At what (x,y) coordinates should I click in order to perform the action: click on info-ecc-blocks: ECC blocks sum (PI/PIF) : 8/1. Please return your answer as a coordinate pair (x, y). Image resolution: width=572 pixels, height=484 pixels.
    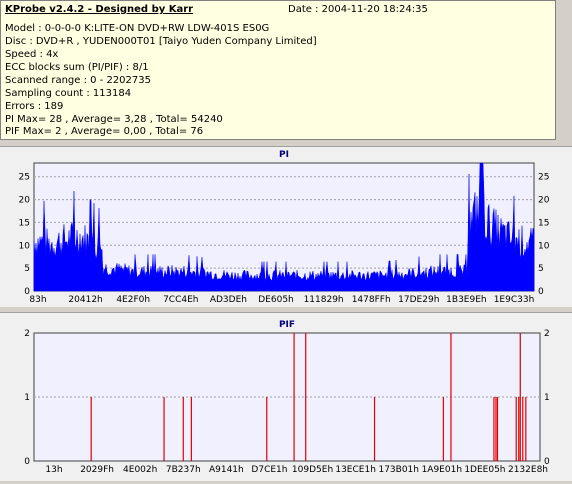
    Looking at the image, I should click on (77, 67).